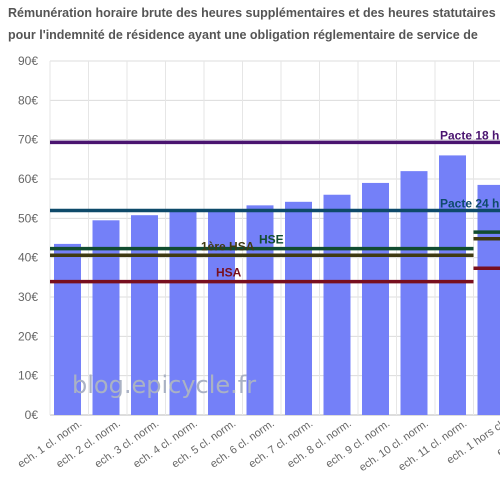  Describe the element at coordinates (469, 203) in the screenshot. I see `reference-line-label: Pacte 24 h` at that location.